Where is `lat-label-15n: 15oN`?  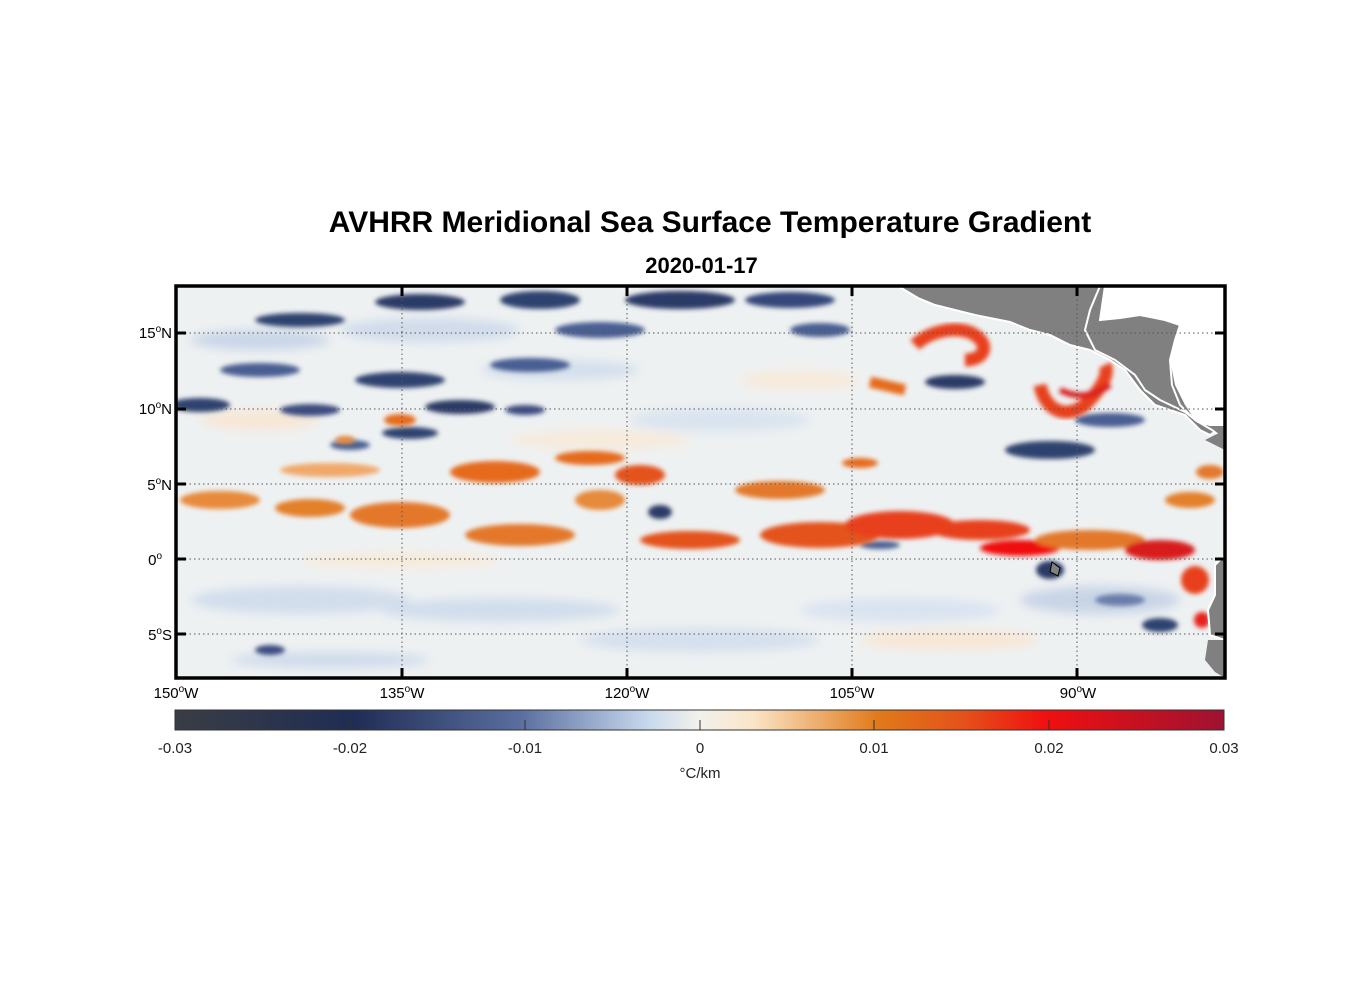 lat-label-15n: 15oN is located at coordinates (155, 333).